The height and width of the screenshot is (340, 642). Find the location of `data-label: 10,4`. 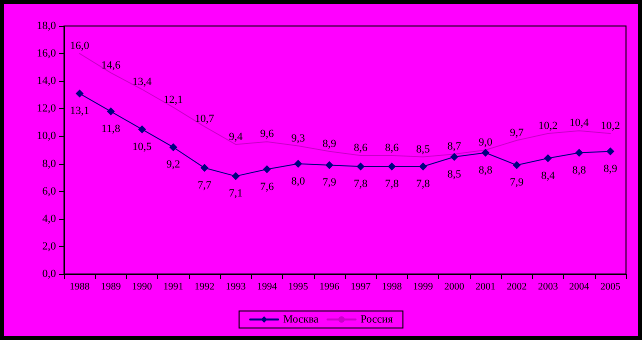

data-label: 10,4 is located at coordinates (580, 123).